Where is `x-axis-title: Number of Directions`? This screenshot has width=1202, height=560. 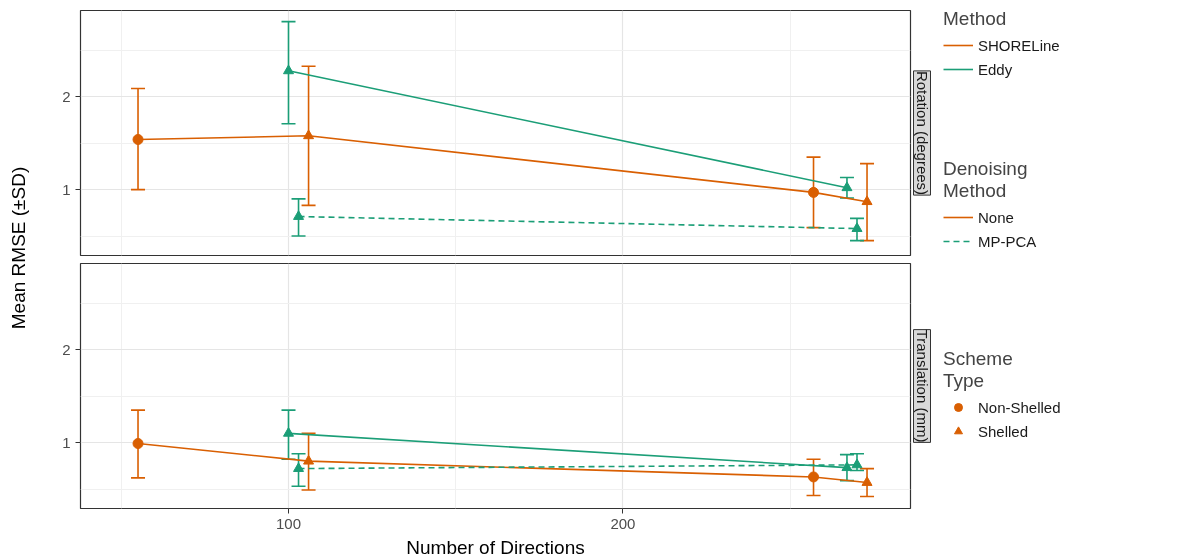 x-axis-title: Number of Directions is located at coordinates (495, 547).